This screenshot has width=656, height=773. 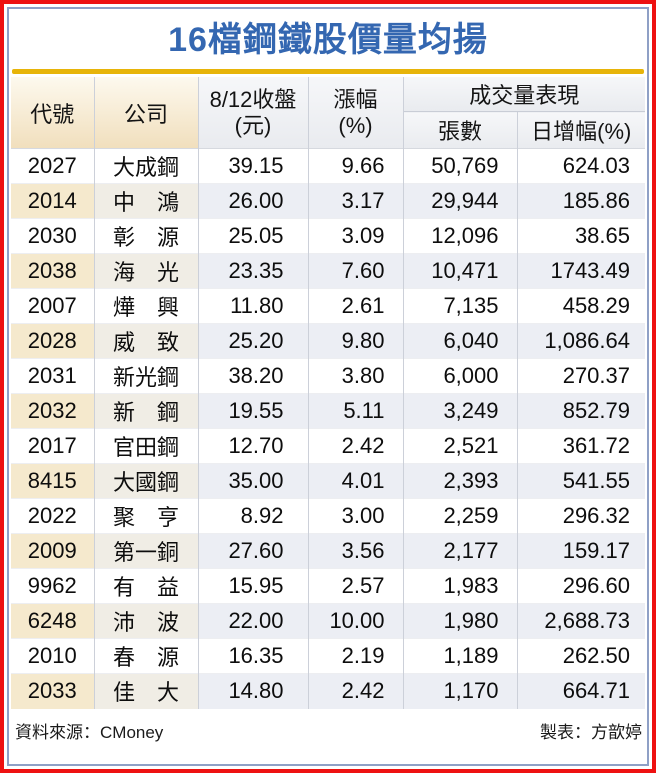 I want to click on header-close-price-line2: (元), so click(x=253, y=125).